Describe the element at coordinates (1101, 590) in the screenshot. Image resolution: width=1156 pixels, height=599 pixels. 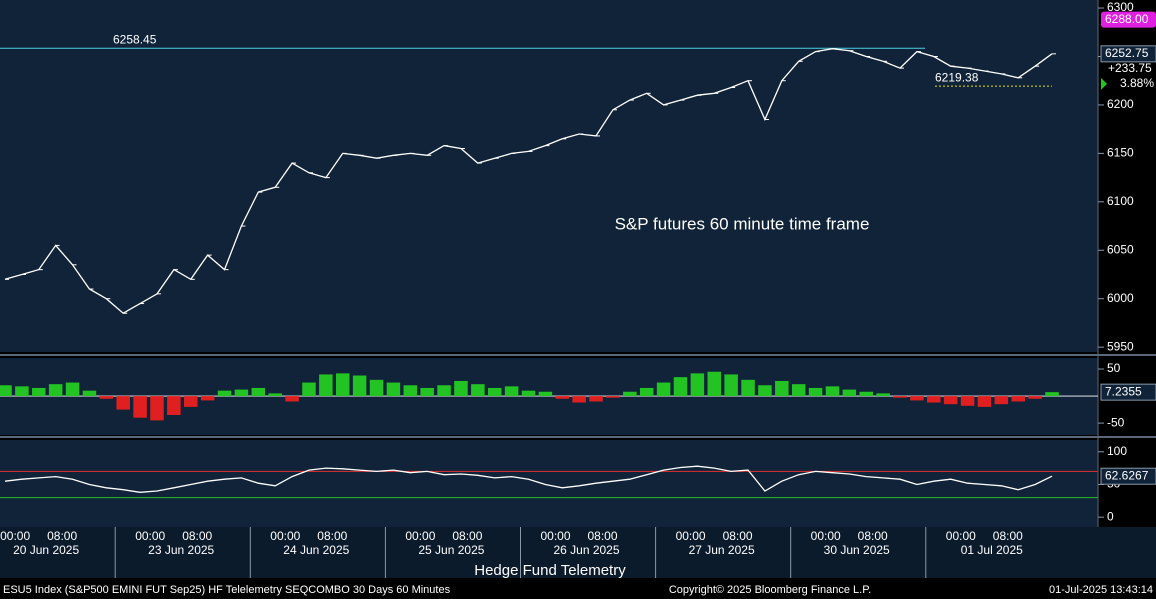
I see `footer-timestamp: 01-Jul-2025 13:43:14` at that location.